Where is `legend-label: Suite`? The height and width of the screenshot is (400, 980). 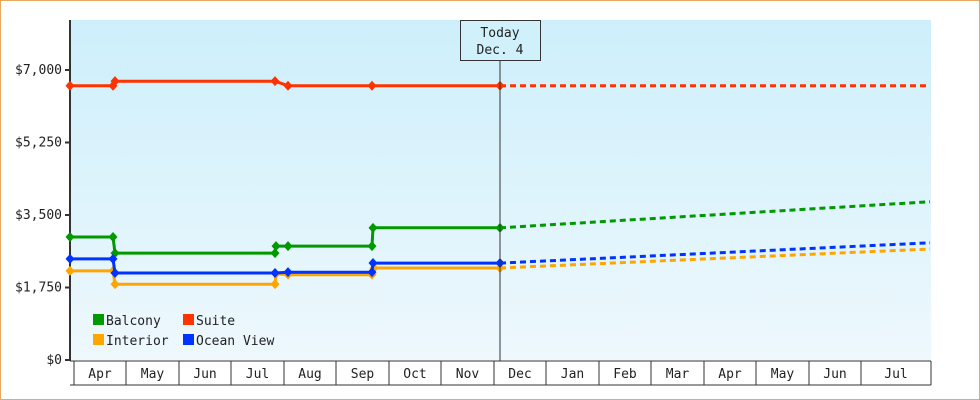
legend-label: Suite is located at coordinates (215, 321).